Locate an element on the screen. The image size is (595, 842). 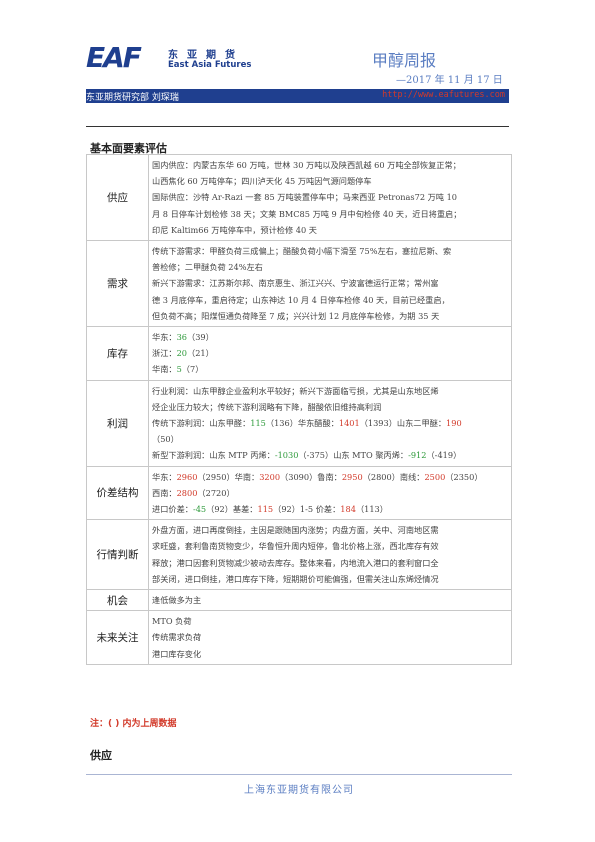
table-row: 未来关注 MTO 负荷 传统需求负荷 港口库存变化 is located at coordinates (299, 637).